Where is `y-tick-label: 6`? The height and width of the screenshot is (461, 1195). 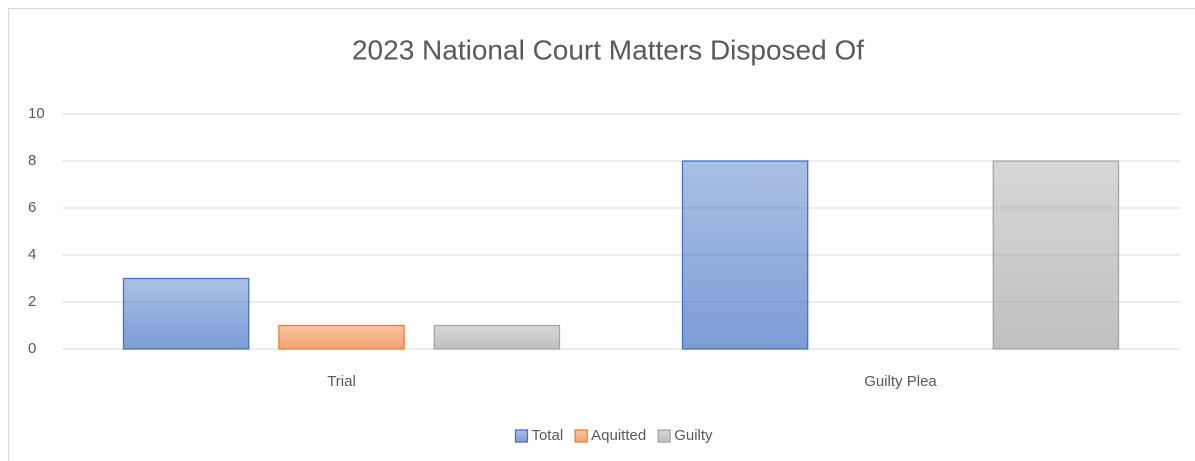 y-tick-label: 6 is located at coordinates (32, 207).